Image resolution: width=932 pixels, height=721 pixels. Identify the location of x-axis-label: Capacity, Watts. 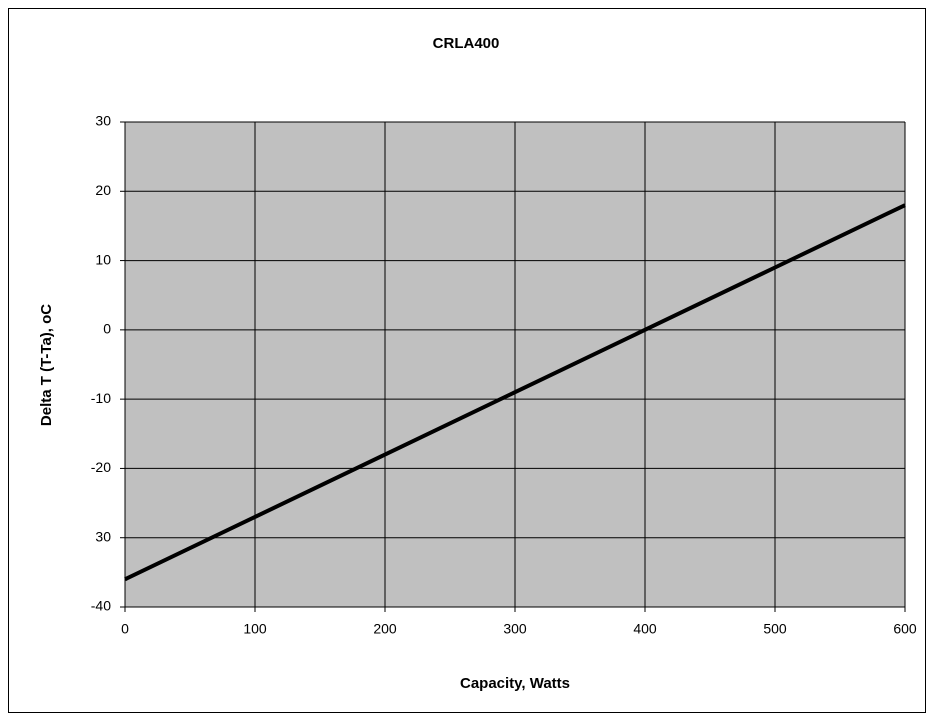
(515, 683).